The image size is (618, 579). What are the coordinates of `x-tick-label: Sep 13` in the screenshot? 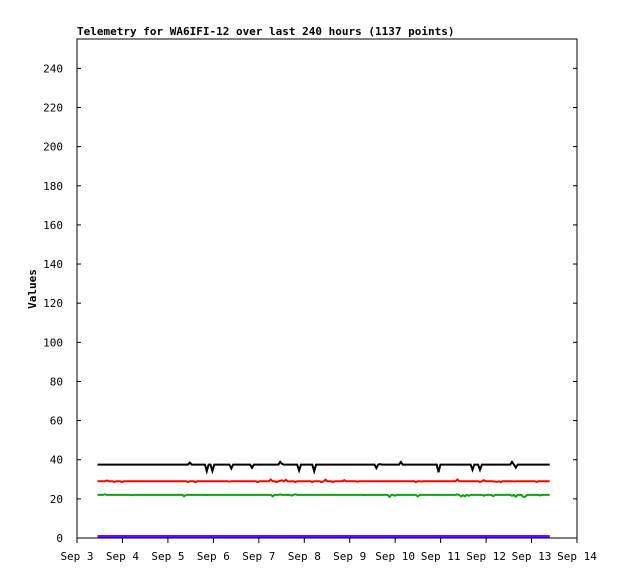 It's located at (532, 556).